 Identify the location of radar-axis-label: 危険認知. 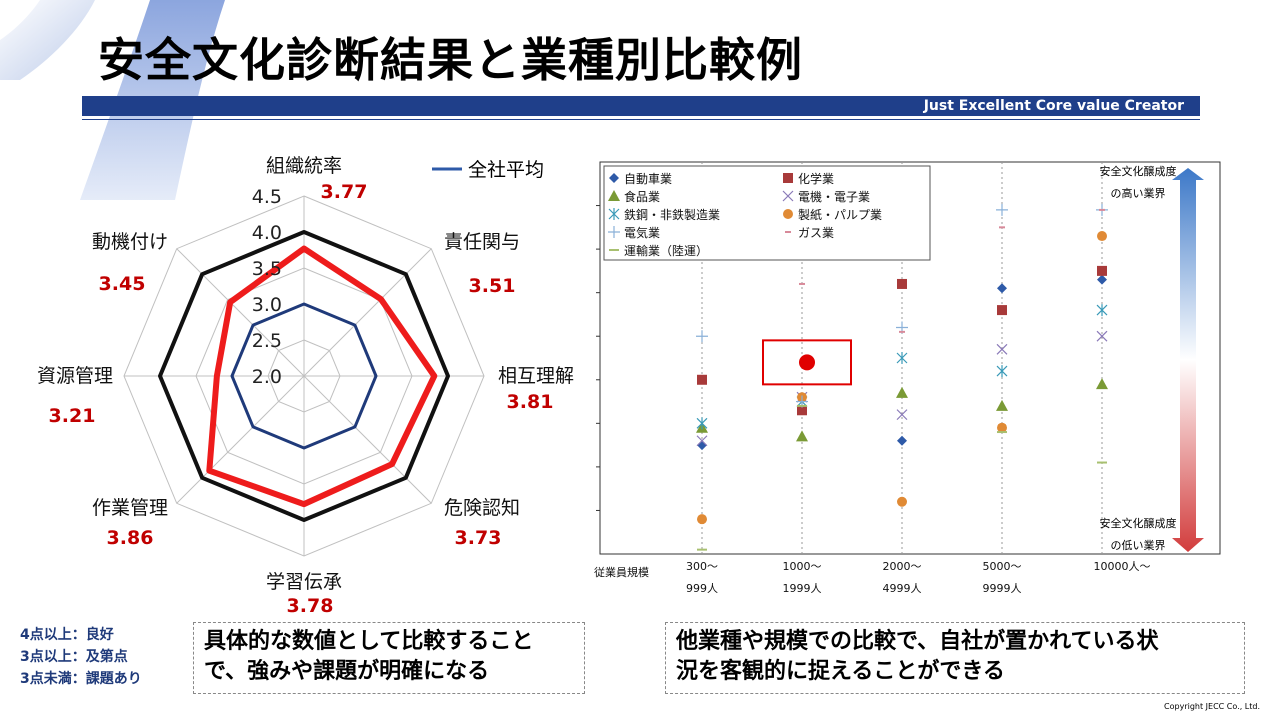
(482, 508).